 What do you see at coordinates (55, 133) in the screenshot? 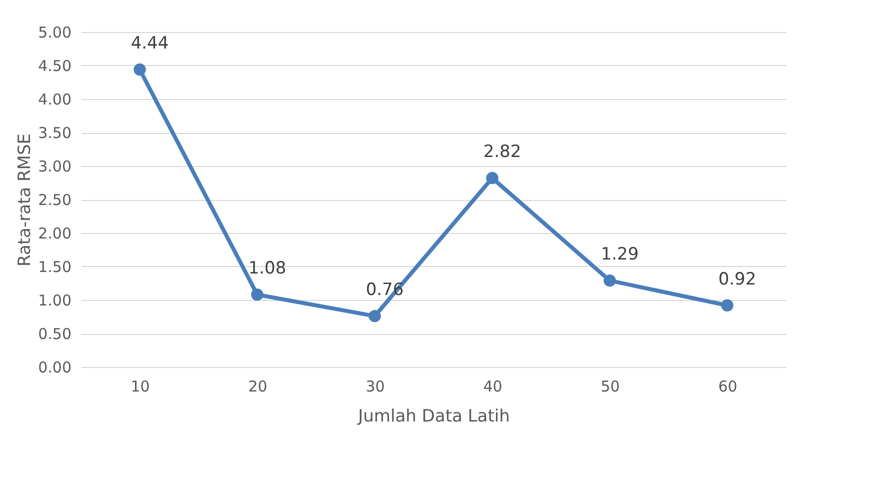
I see `y-tick-label: 3.50` at bounding box center [55, 133].